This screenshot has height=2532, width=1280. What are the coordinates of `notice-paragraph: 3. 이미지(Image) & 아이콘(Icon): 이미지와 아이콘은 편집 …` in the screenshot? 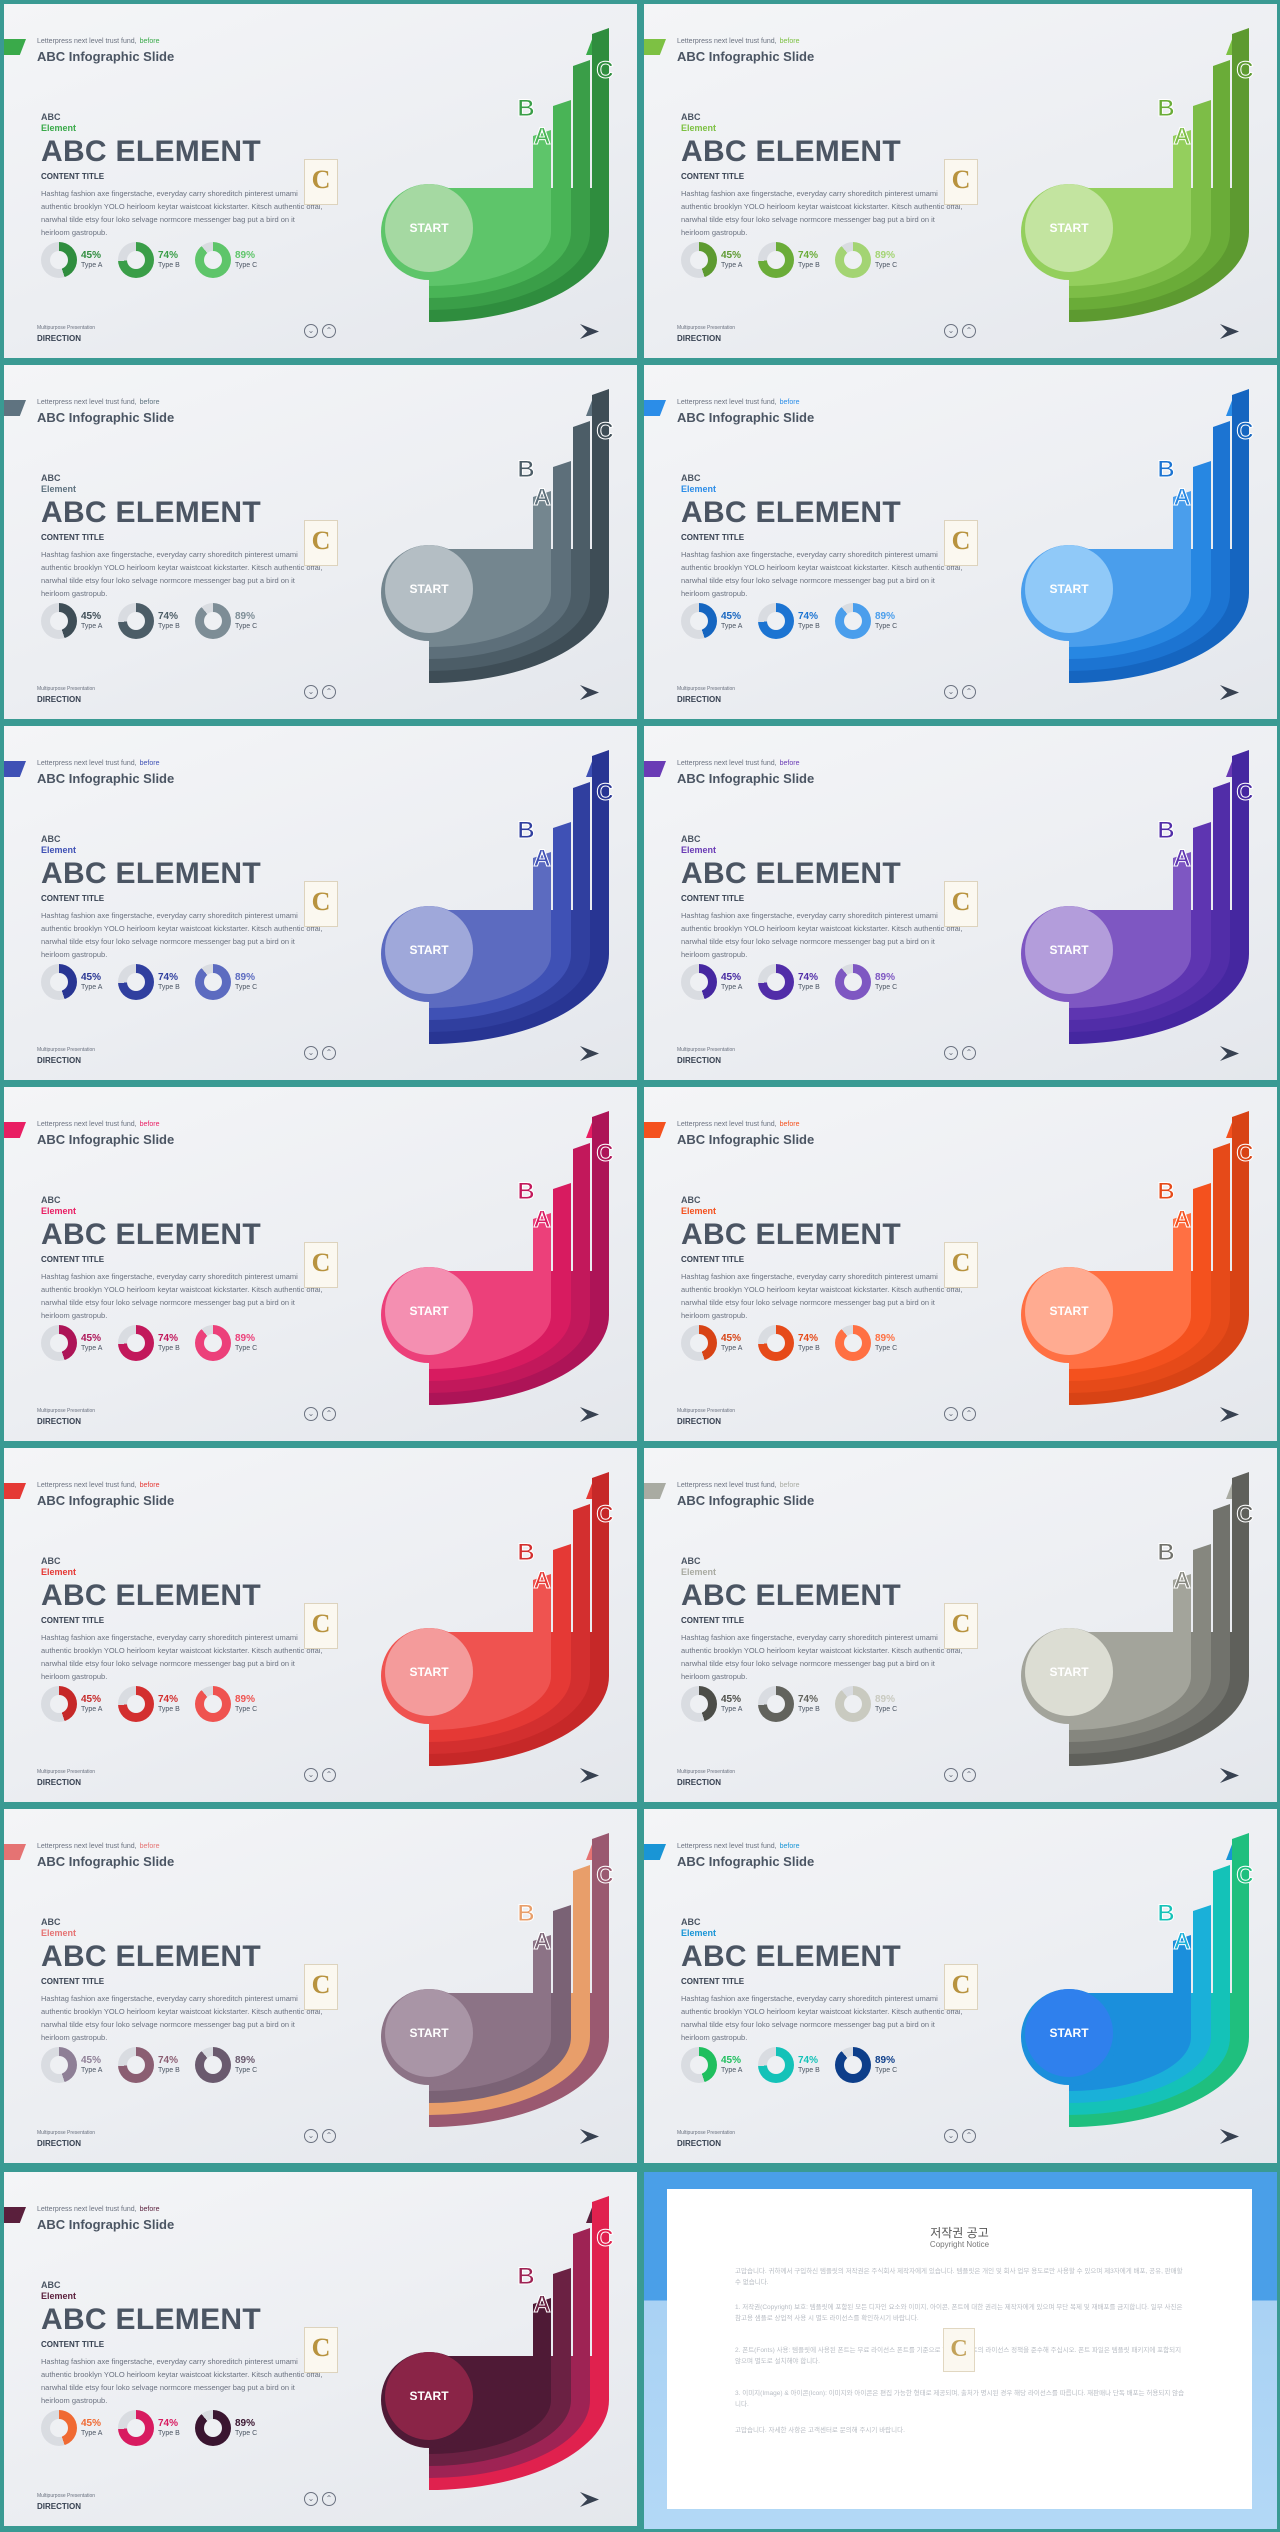 It's located at (960, 2399).